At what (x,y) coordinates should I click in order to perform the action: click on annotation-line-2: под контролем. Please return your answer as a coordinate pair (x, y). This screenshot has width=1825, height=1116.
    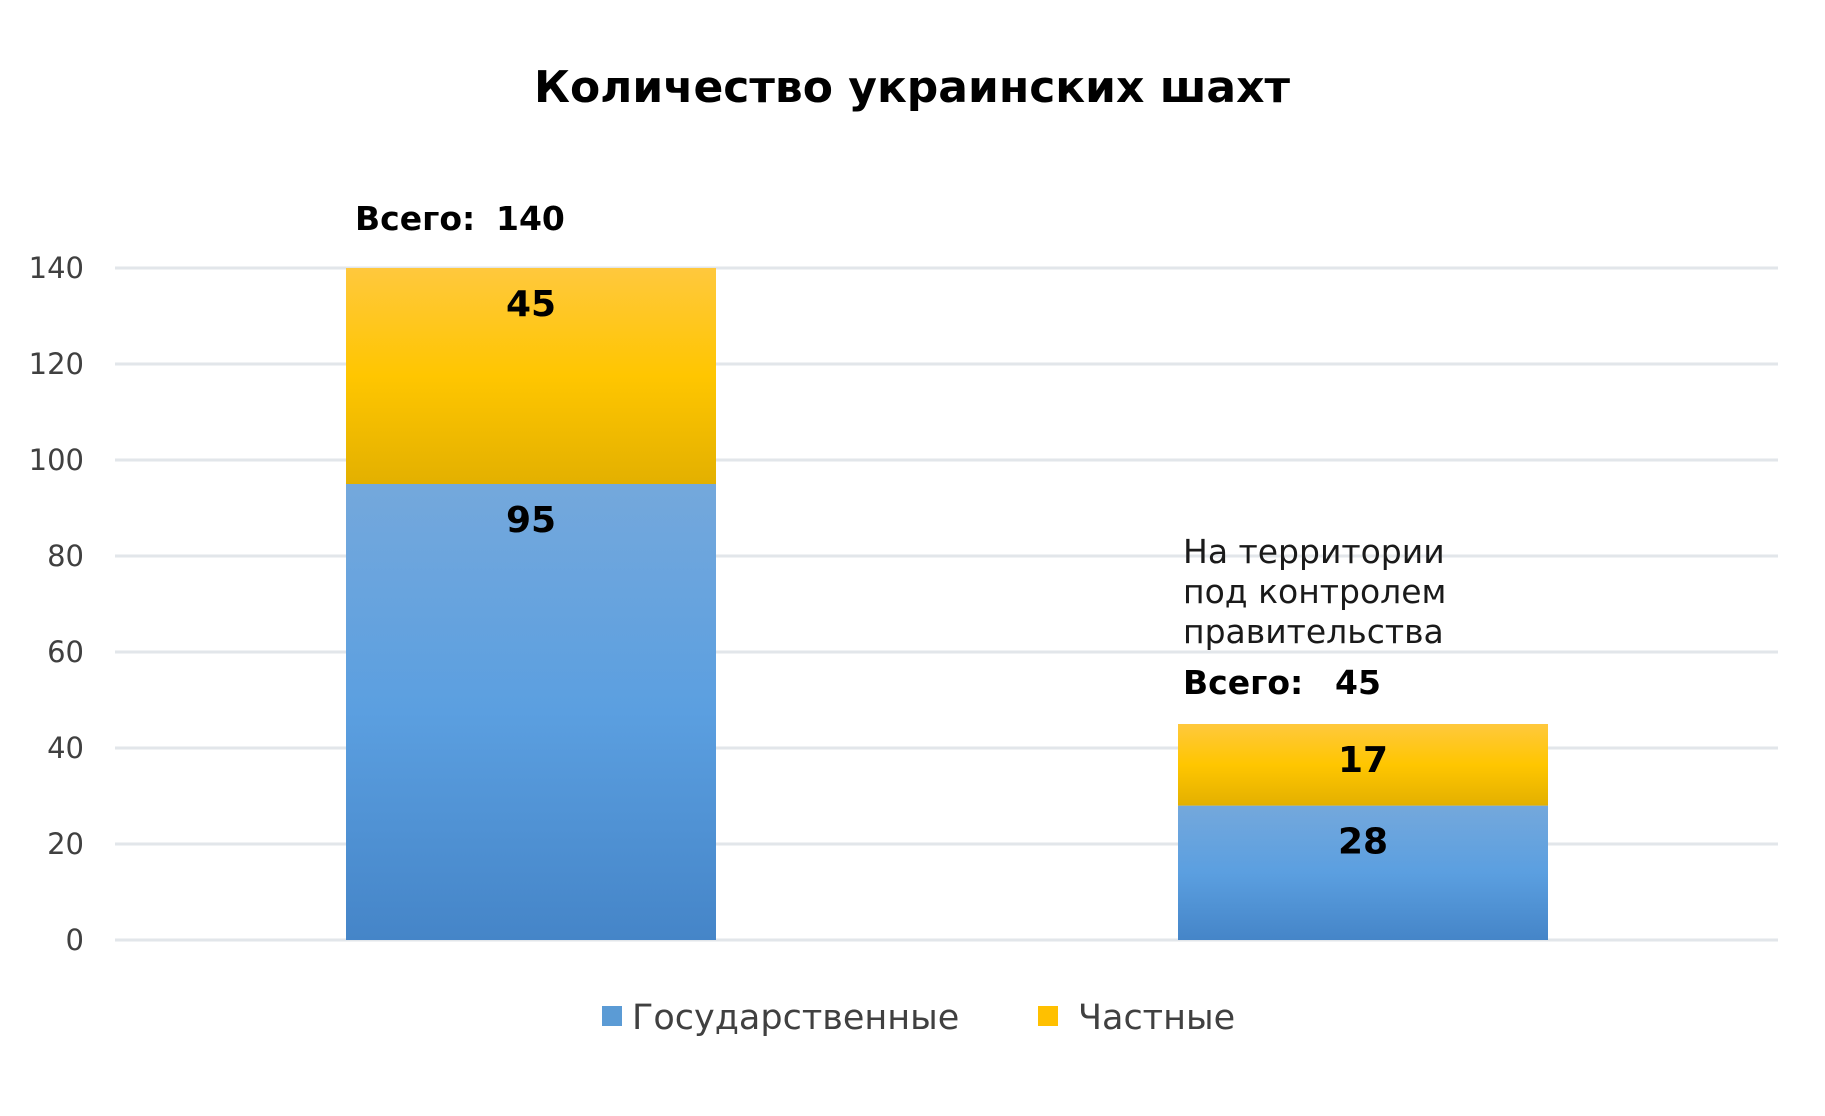
    Looking at the image, I should click on (1314, 591).